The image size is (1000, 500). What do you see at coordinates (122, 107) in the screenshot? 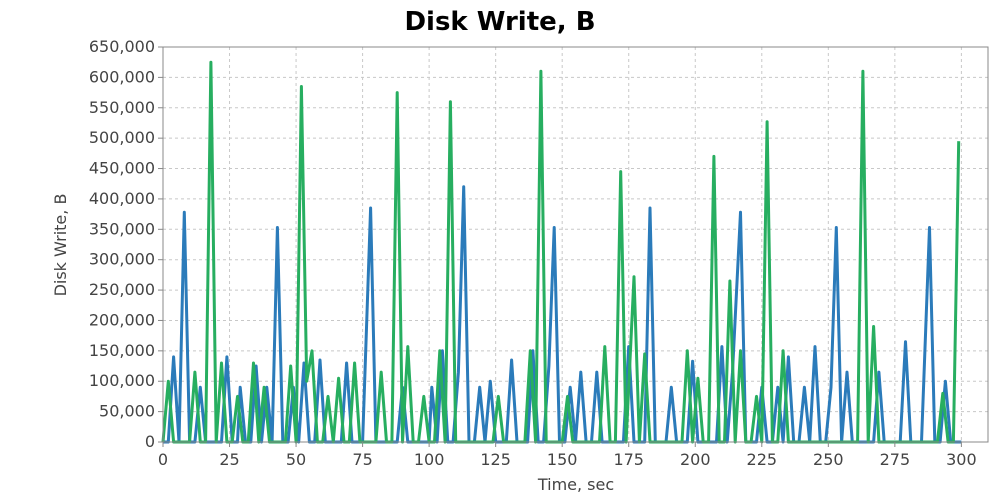
I see `y-tick-label: 550,000` at bounding box center [122, 107].